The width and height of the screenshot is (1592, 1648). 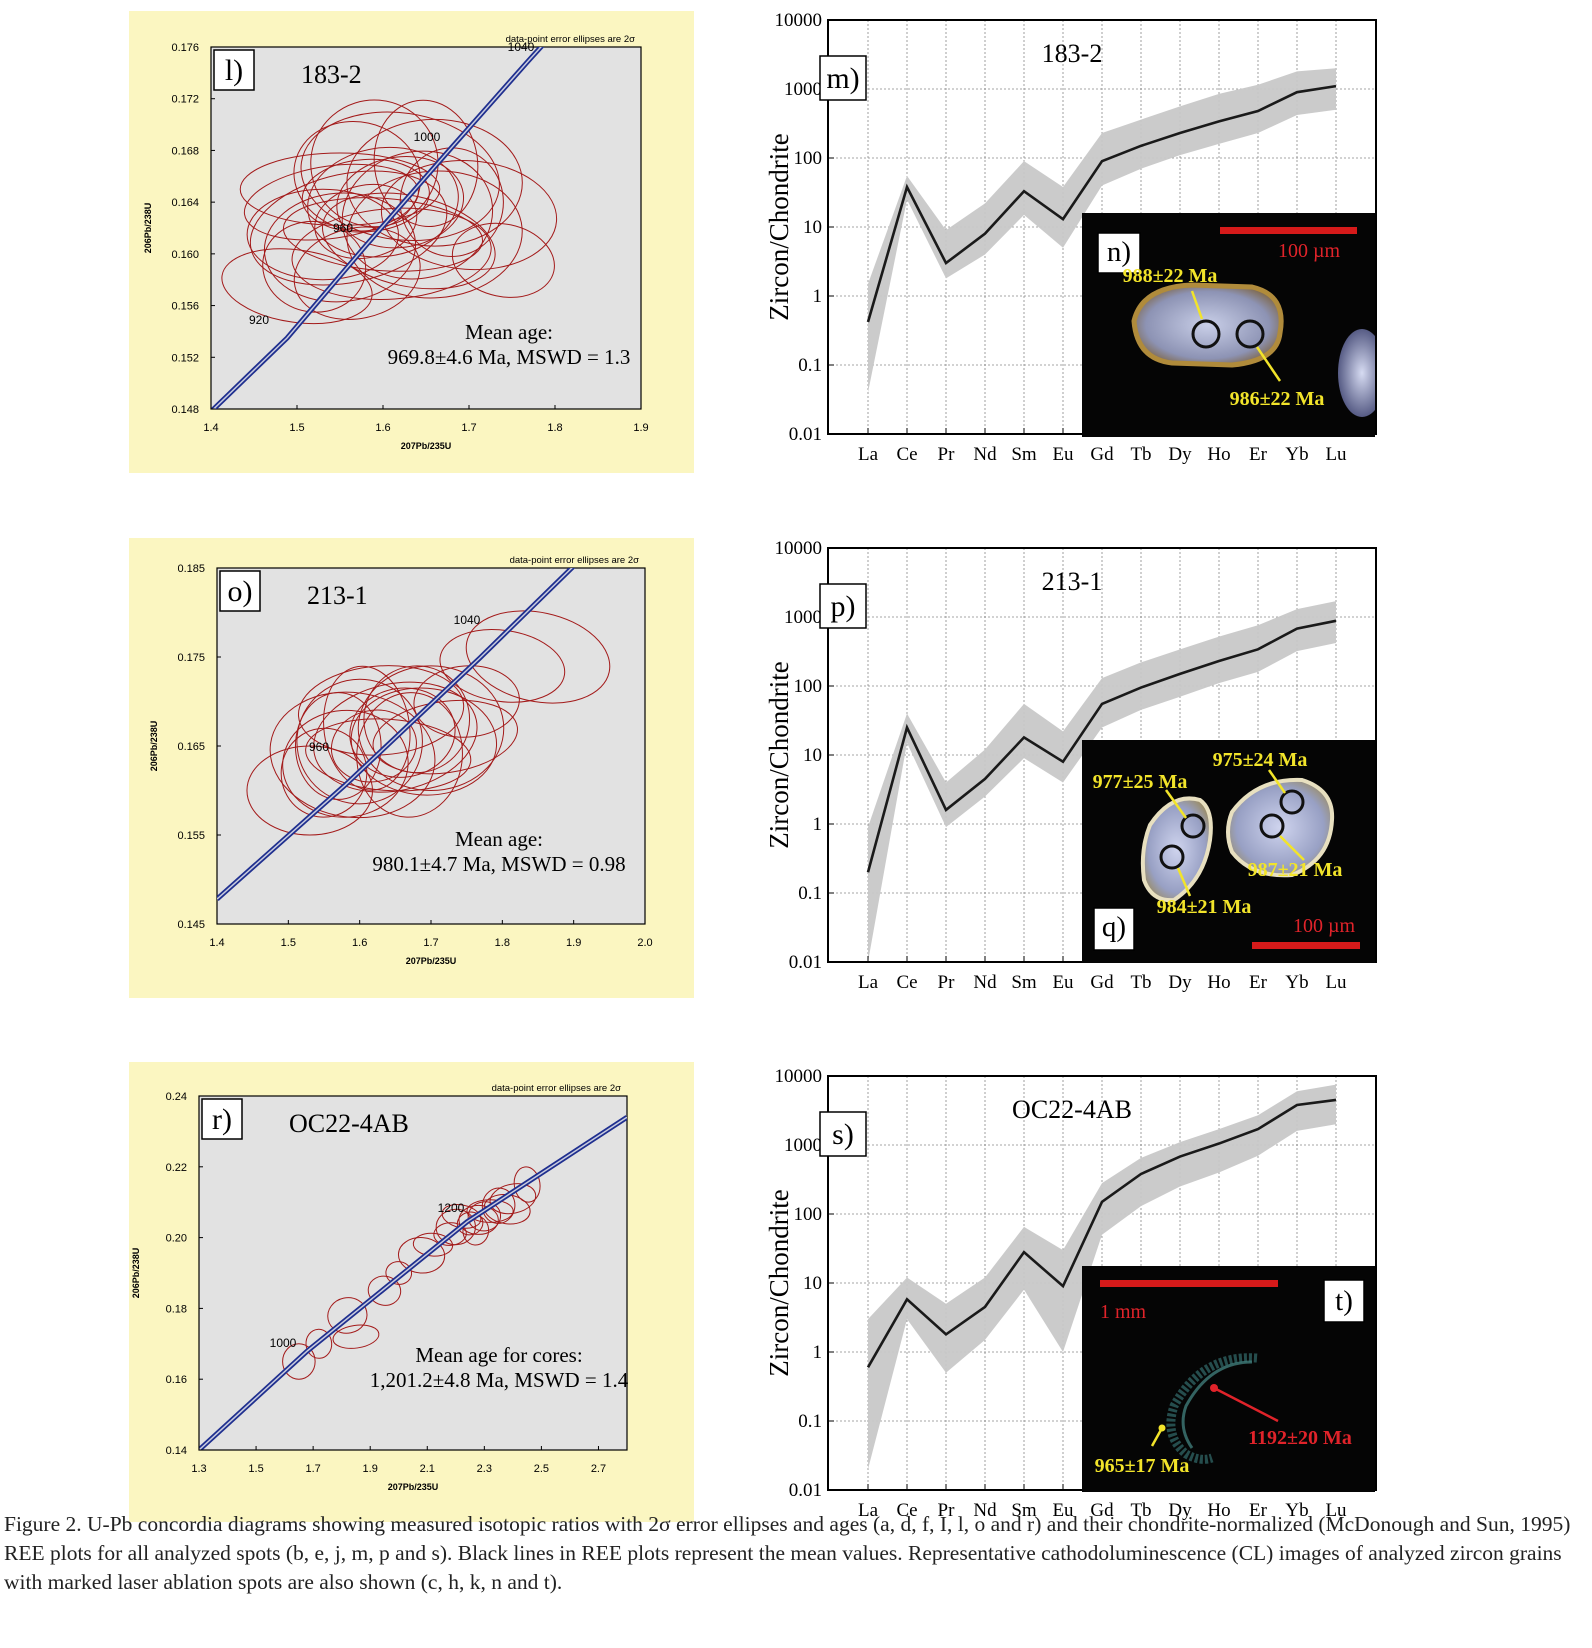 What do you see at coordinates (803, 1145) in the screenshot?
I see `y-tick-label: 1000` at bounding box center [803, 1145].